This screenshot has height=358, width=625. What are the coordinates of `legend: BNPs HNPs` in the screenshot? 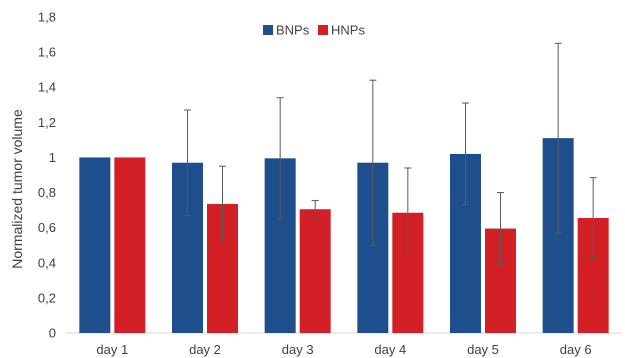 It's located at (314, 30).